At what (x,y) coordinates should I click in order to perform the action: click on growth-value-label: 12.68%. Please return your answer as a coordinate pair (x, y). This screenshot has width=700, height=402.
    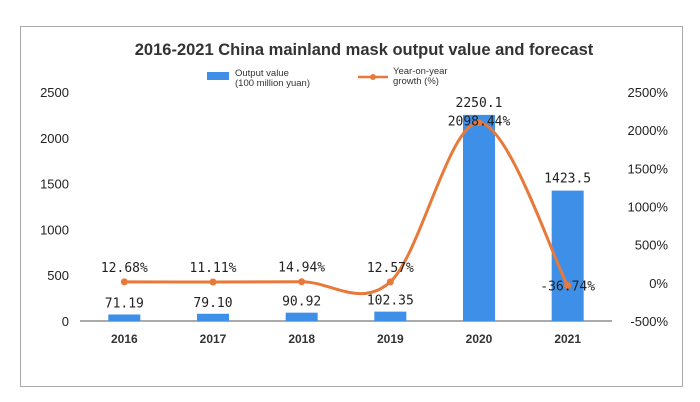
    Looking at the image, I should click on (124, 268).